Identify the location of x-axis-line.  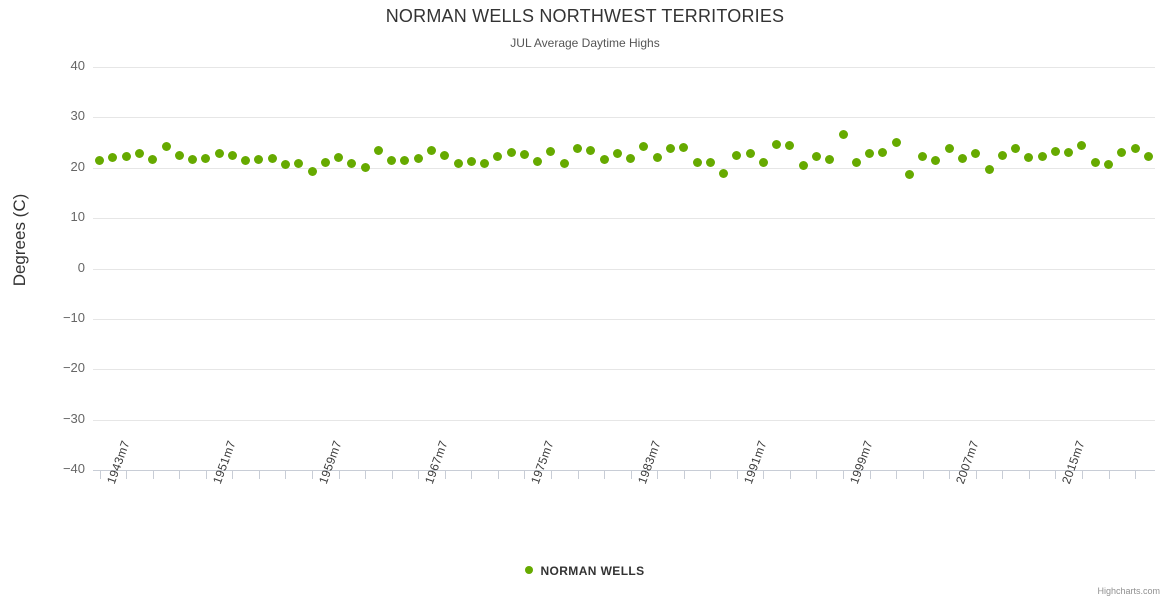
(624, 470).